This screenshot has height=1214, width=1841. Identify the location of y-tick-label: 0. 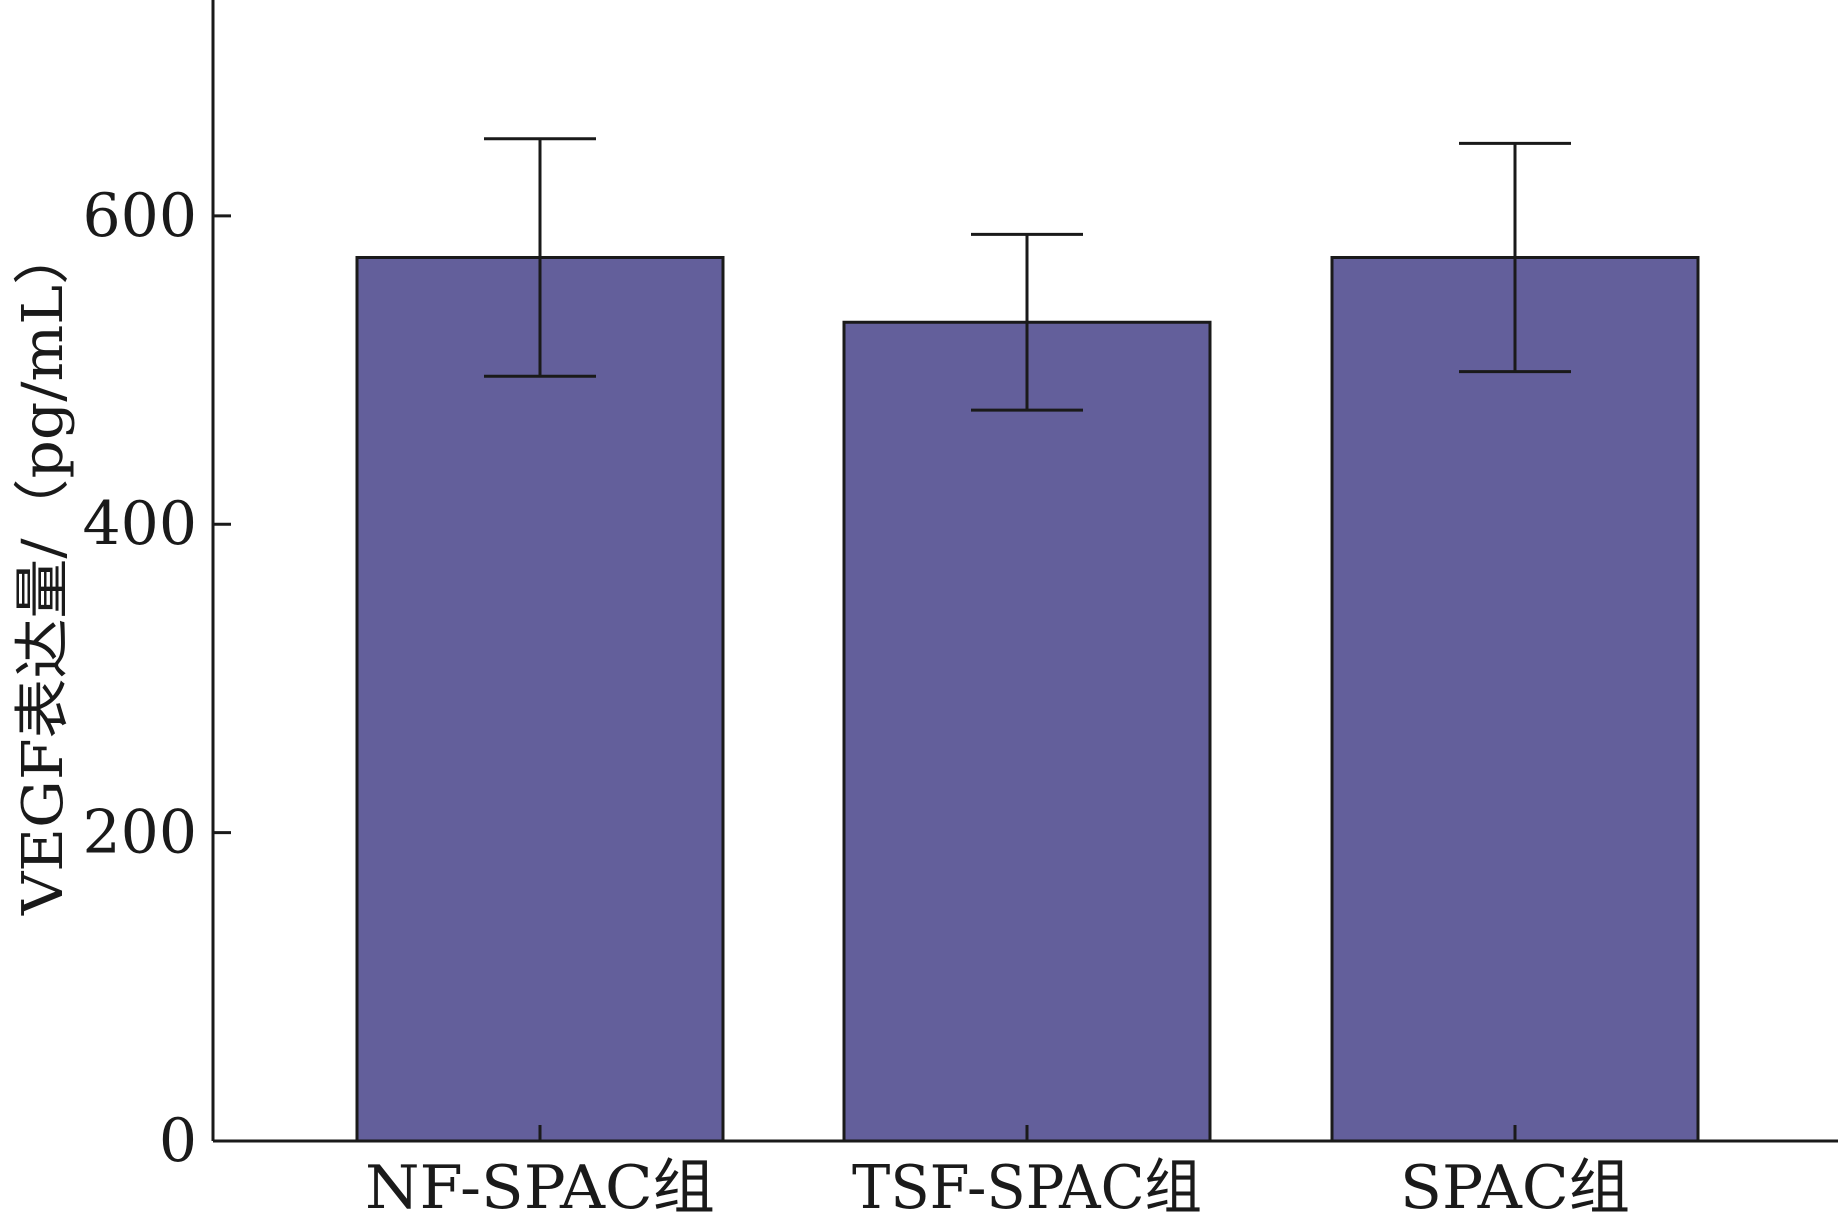
(178, 1141).